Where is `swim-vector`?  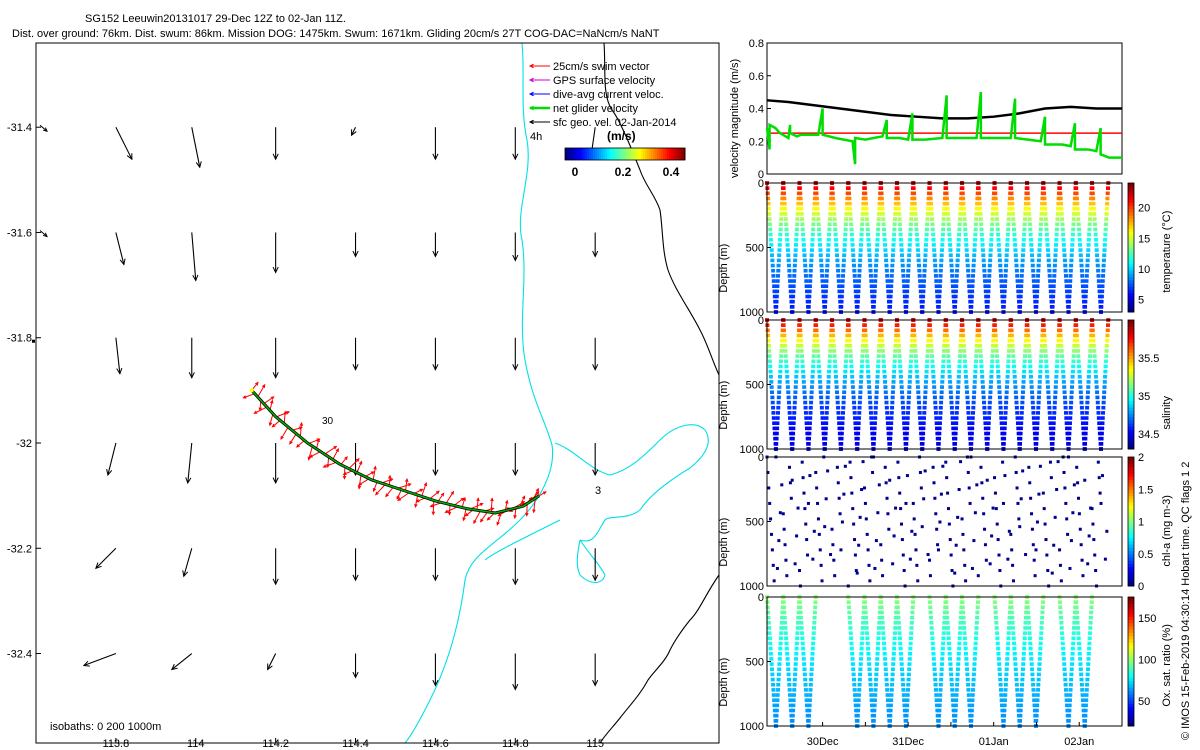
swim-vector is located at coordinates (477, 517).